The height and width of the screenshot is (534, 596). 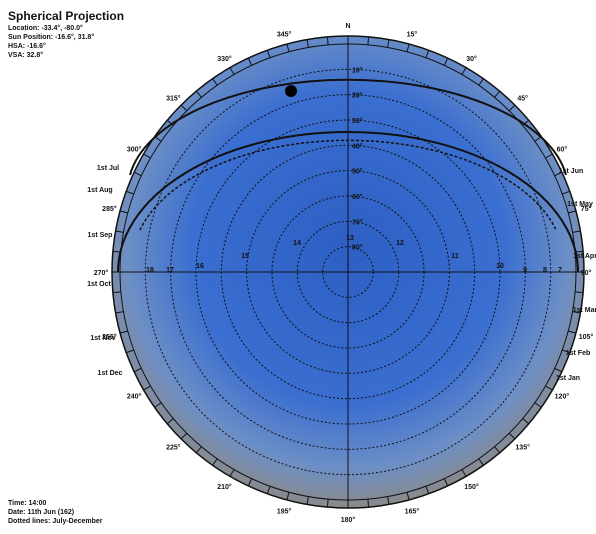 I want to click on month-label: 1st Oct, so click(x=99, y=284).